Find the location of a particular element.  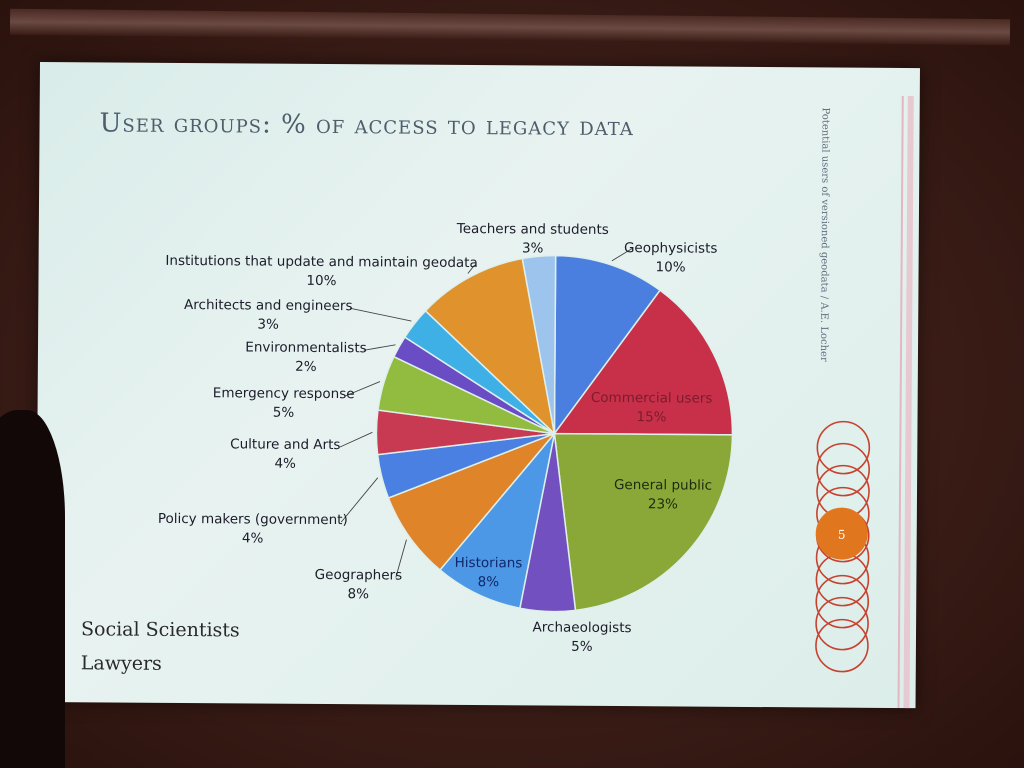

slice-label: Historians is located at coordinates (489, 563).